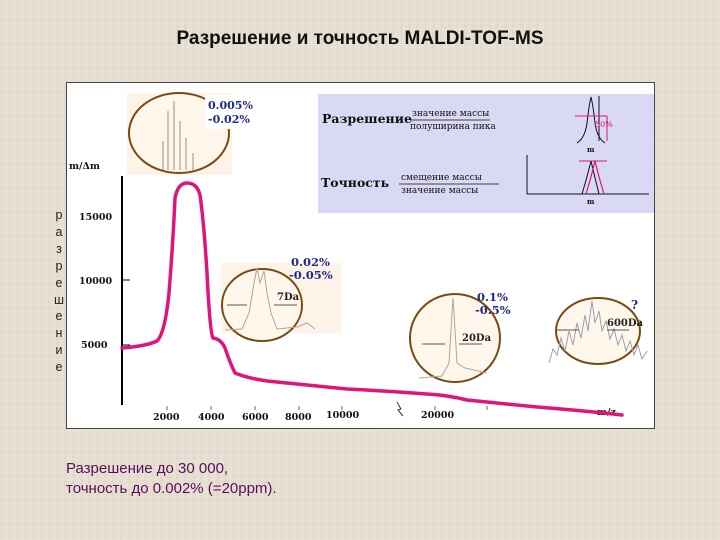  What do you see at coordinates (604, 124) in the screenshot?
I see `half-height-label: 50%` at bounding box center [604, 124].